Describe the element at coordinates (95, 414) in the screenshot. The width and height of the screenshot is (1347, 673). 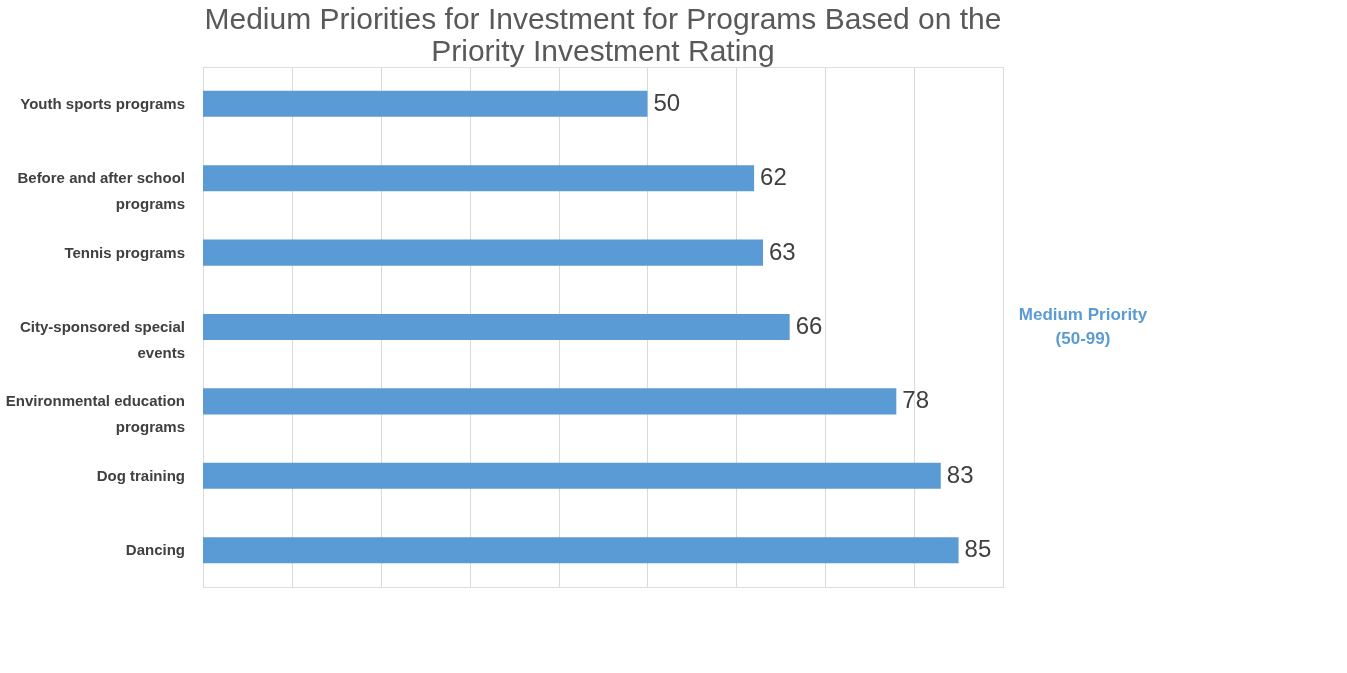
I see `y-tick-label: Environmental education programs` at that location.